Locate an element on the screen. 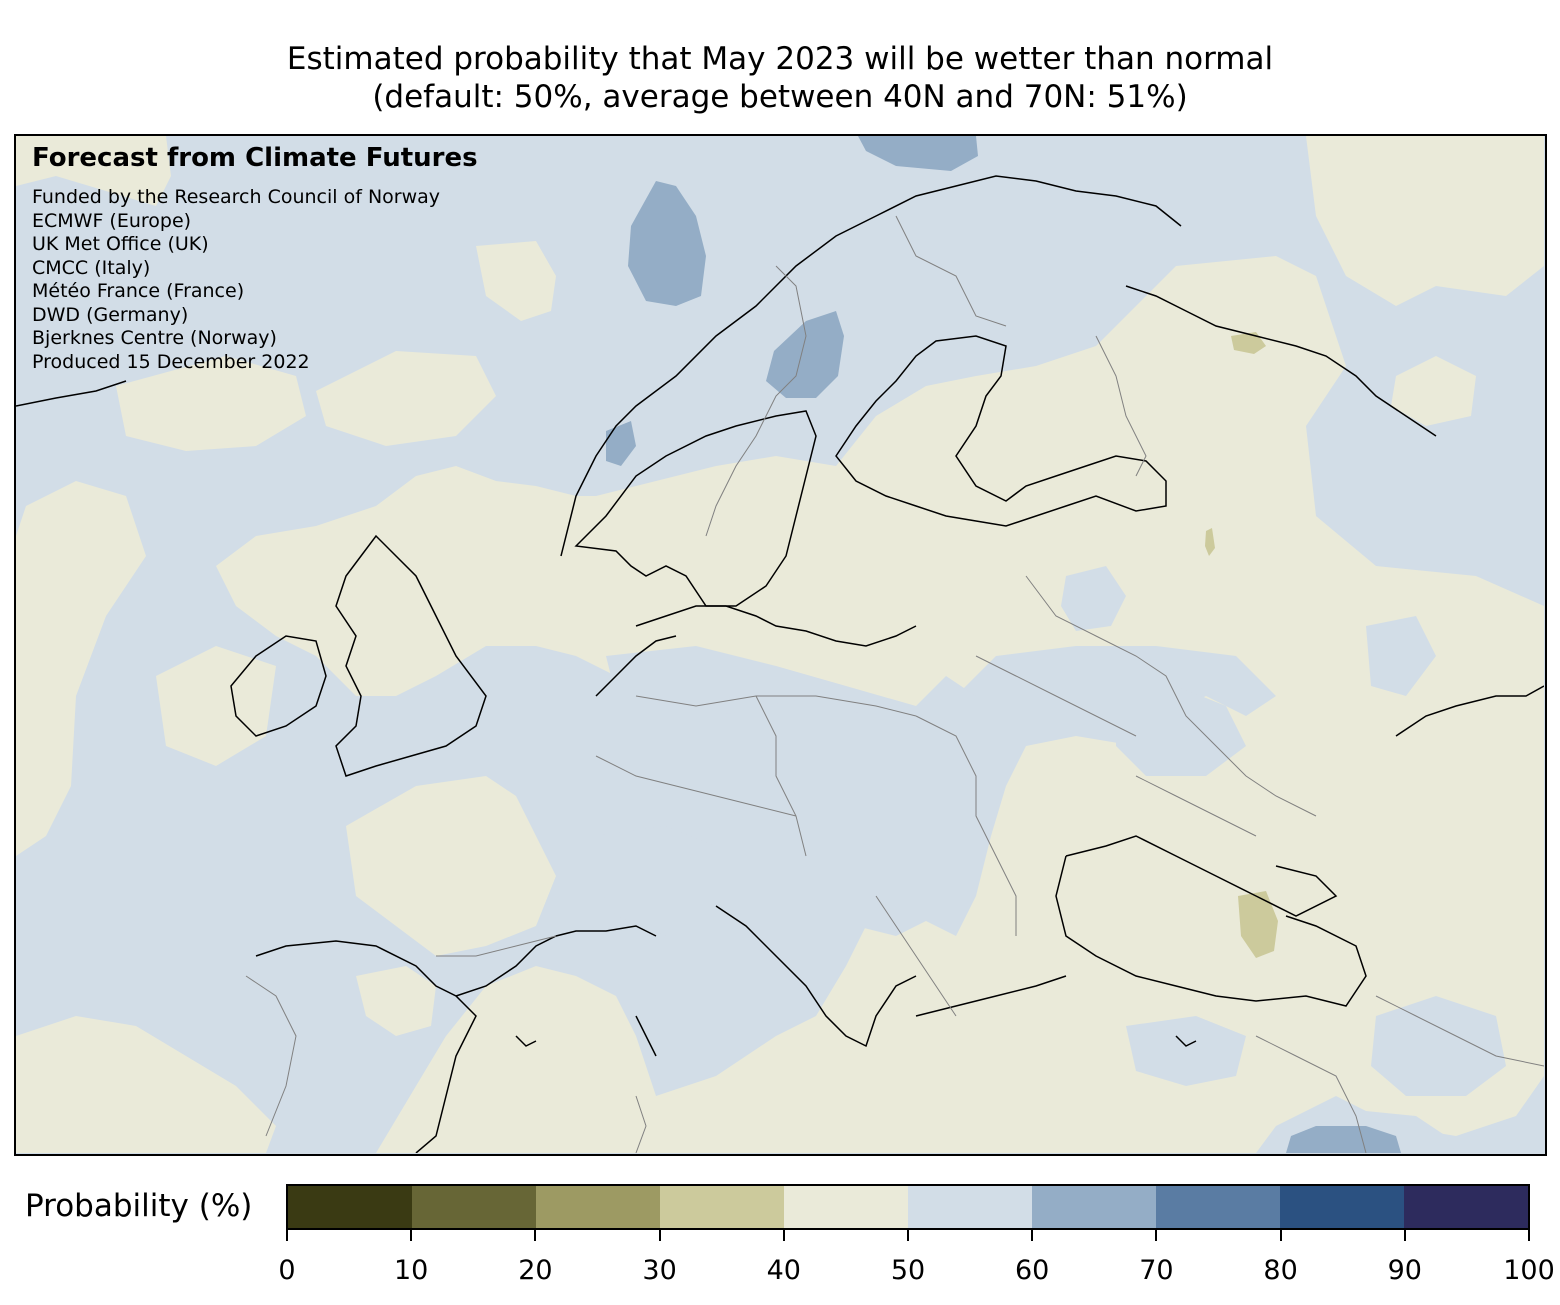 The height and width of the screenshot is (1305, 1560). colorbar is located at coordinates (908, 1207).